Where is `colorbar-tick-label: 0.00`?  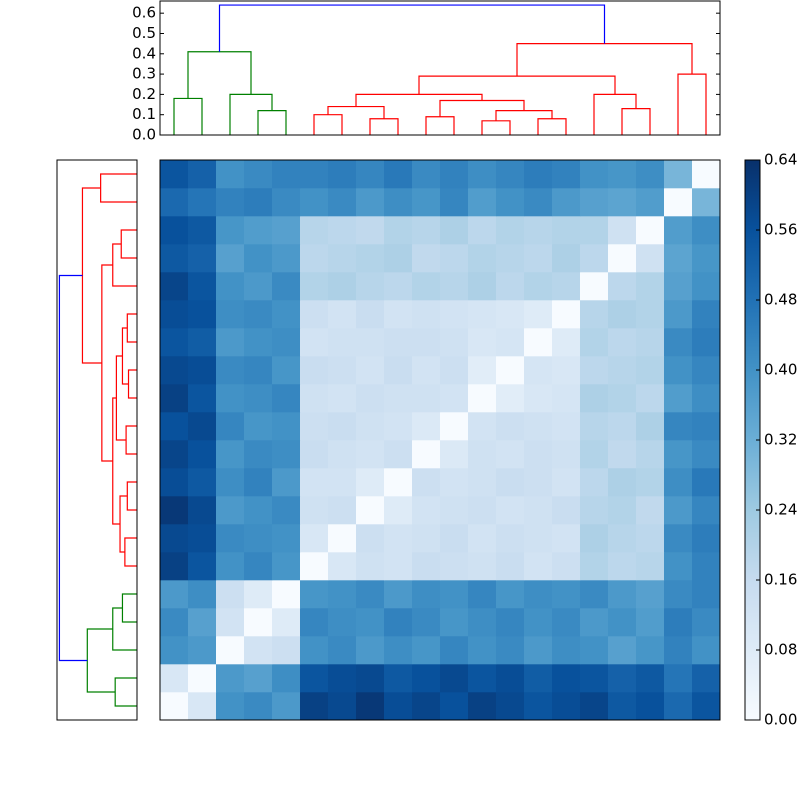
colorbar-tick-label: 0.00 is located at coordinates (780, 720).